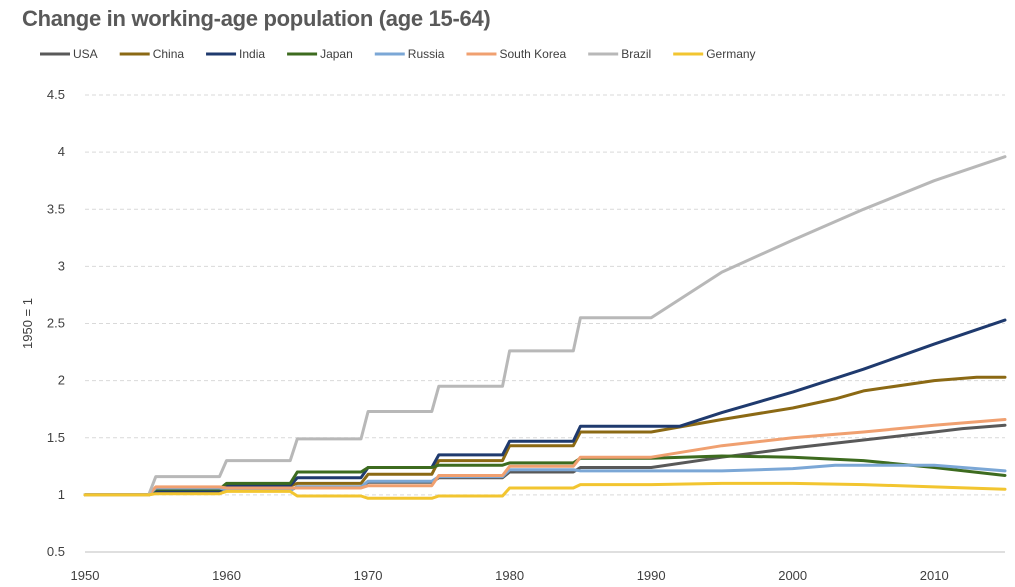 This screenshot has width=1015, height=587. What do you see at coordinates (56, 551) in the screenshot?
I see `y-tick-label: 0.5` at bounding box center [56, 551].